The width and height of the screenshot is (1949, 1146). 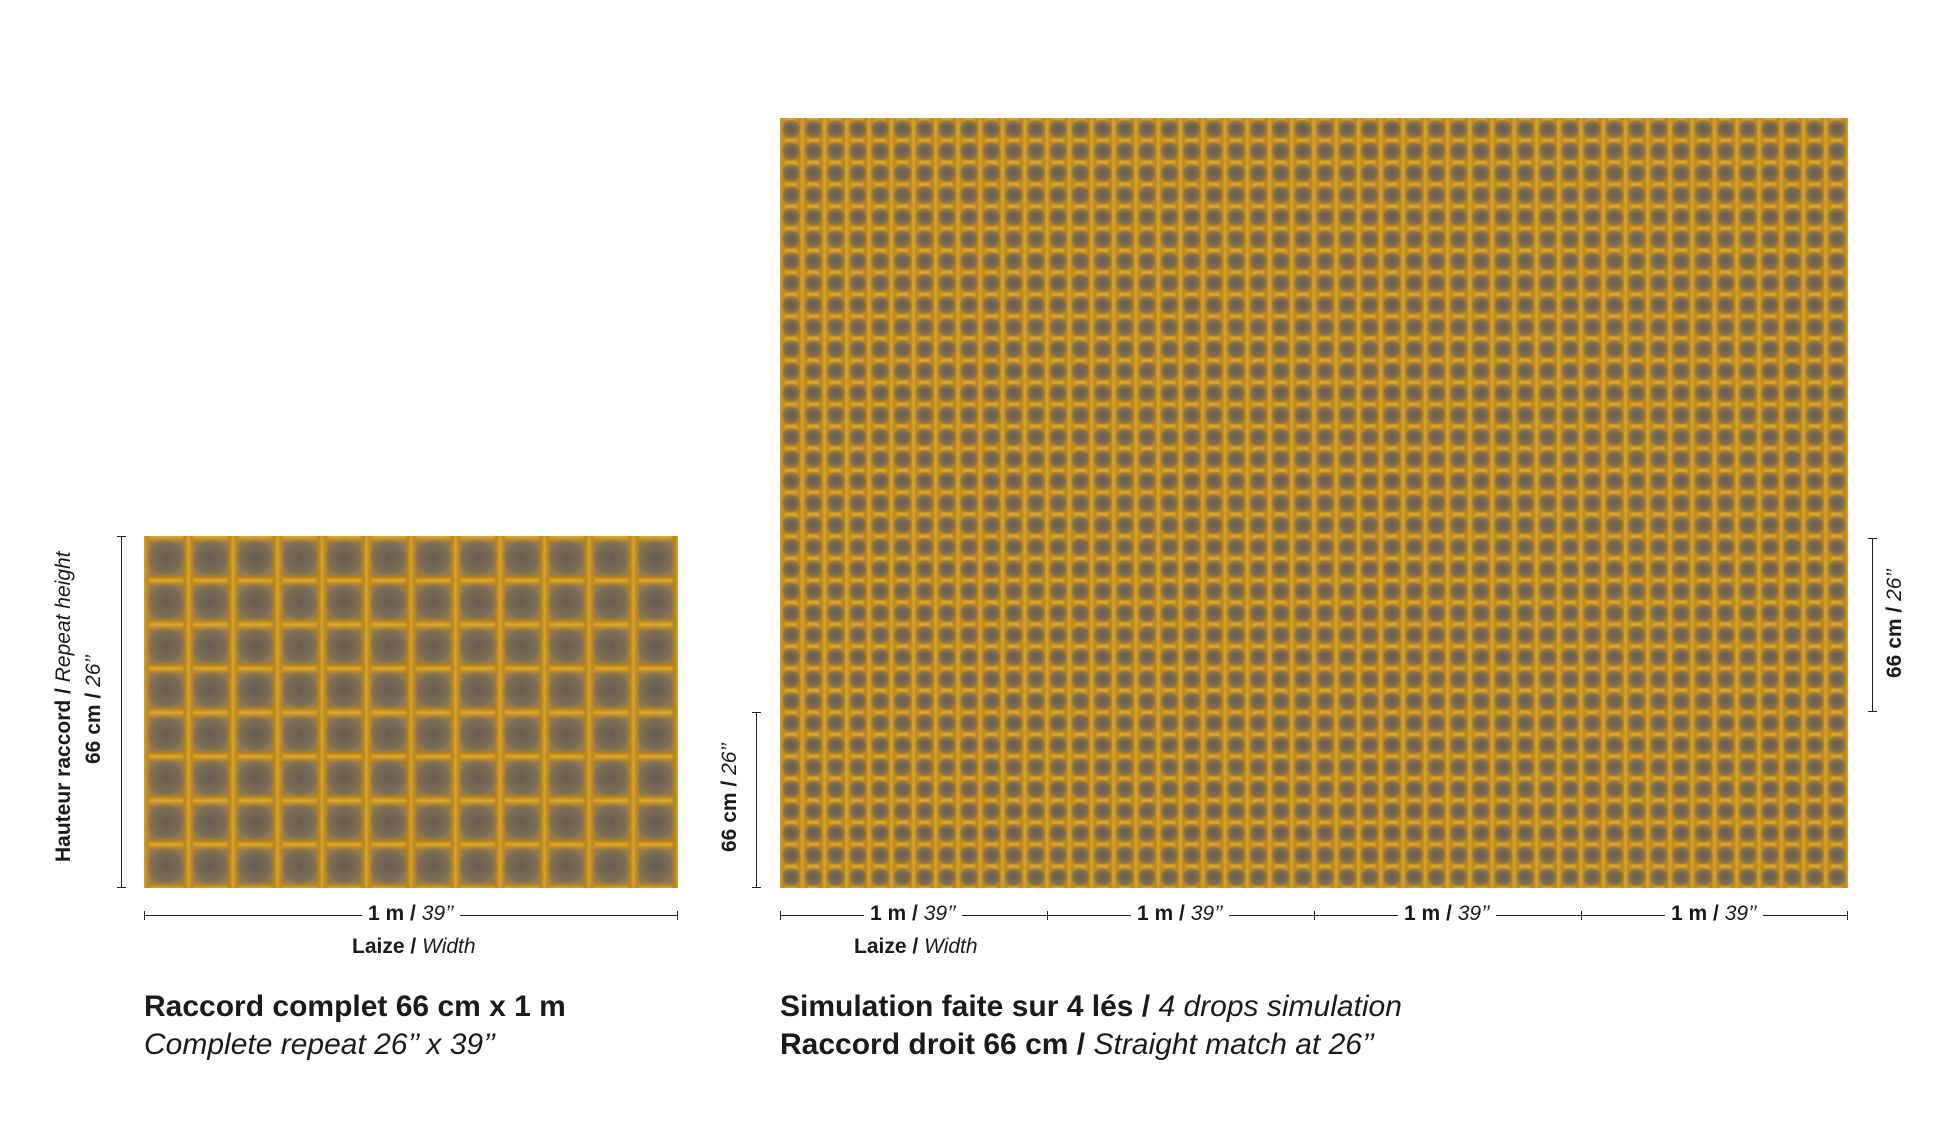 I want to click on width-tick-right, so click(x=677, y=915).